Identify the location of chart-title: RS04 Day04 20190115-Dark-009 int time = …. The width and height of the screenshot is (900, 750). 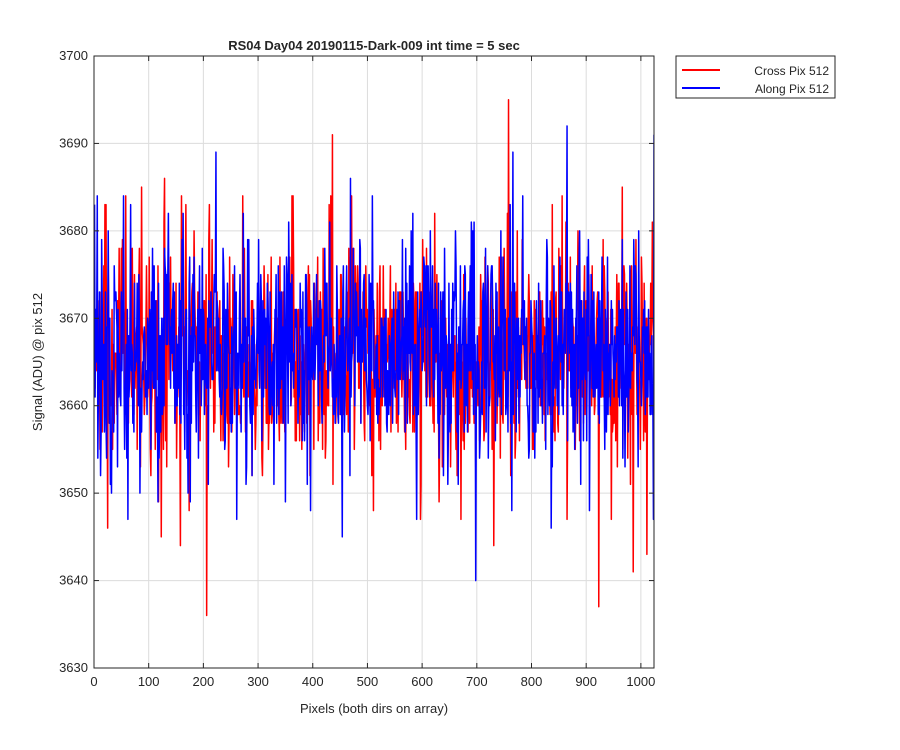
(374, 45).